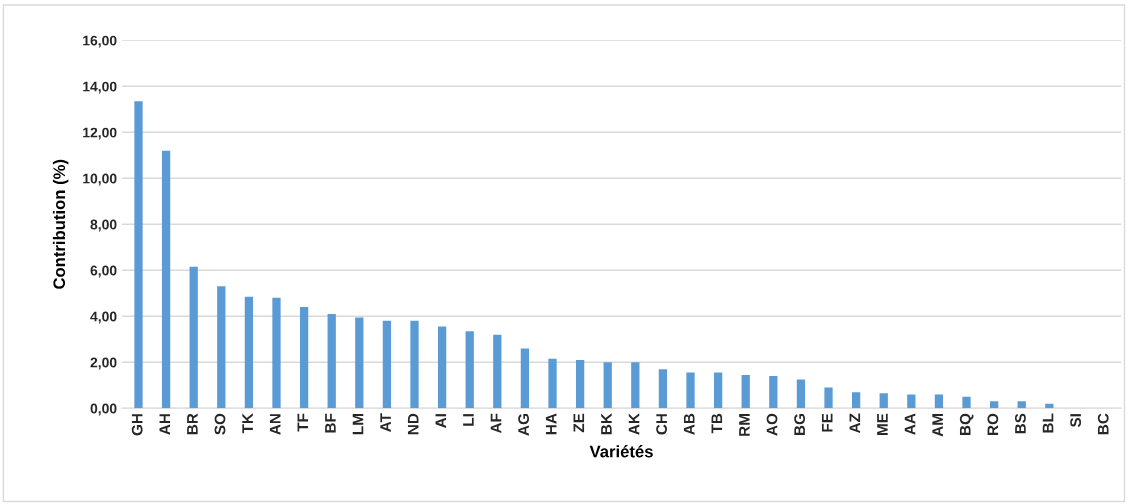  What do you see at coordinates (100, 87) in the screenshot?
I see `y-tick-label: 14,00` at bounding box center [100, 87].